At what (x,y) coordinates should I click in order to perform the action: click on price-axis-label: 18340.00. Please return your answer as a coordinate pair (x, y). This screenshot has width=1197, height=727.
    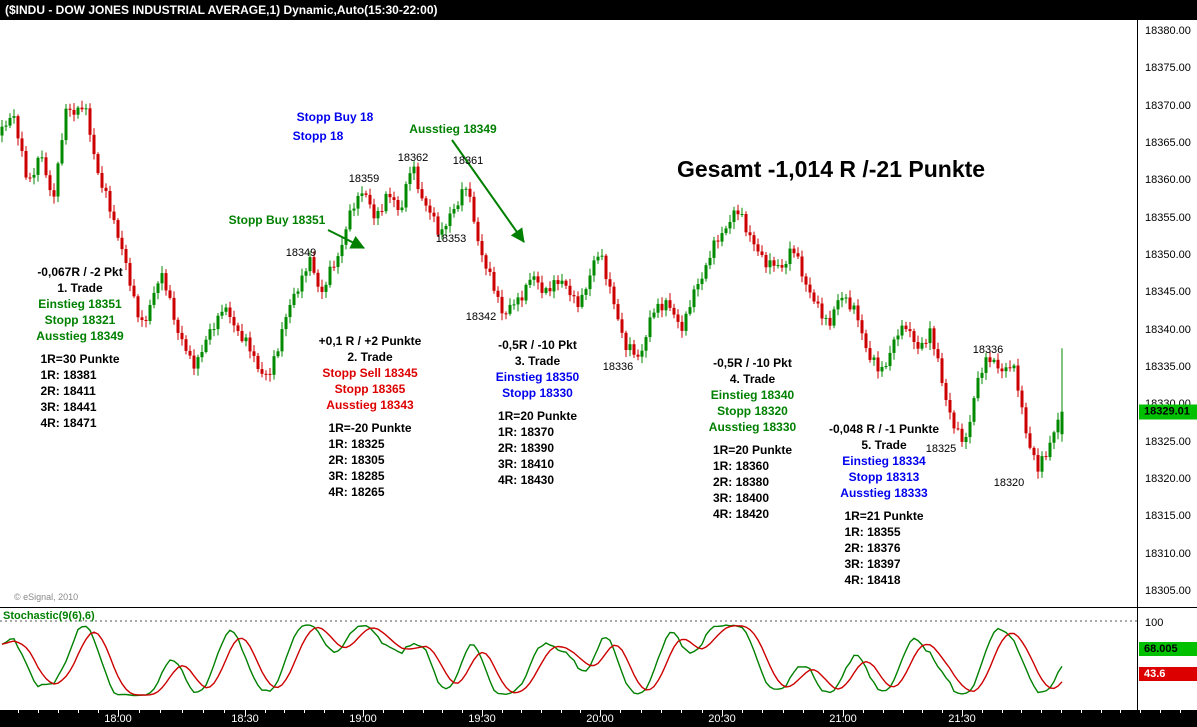
    Looking at the image, I should click on (1168, 329).